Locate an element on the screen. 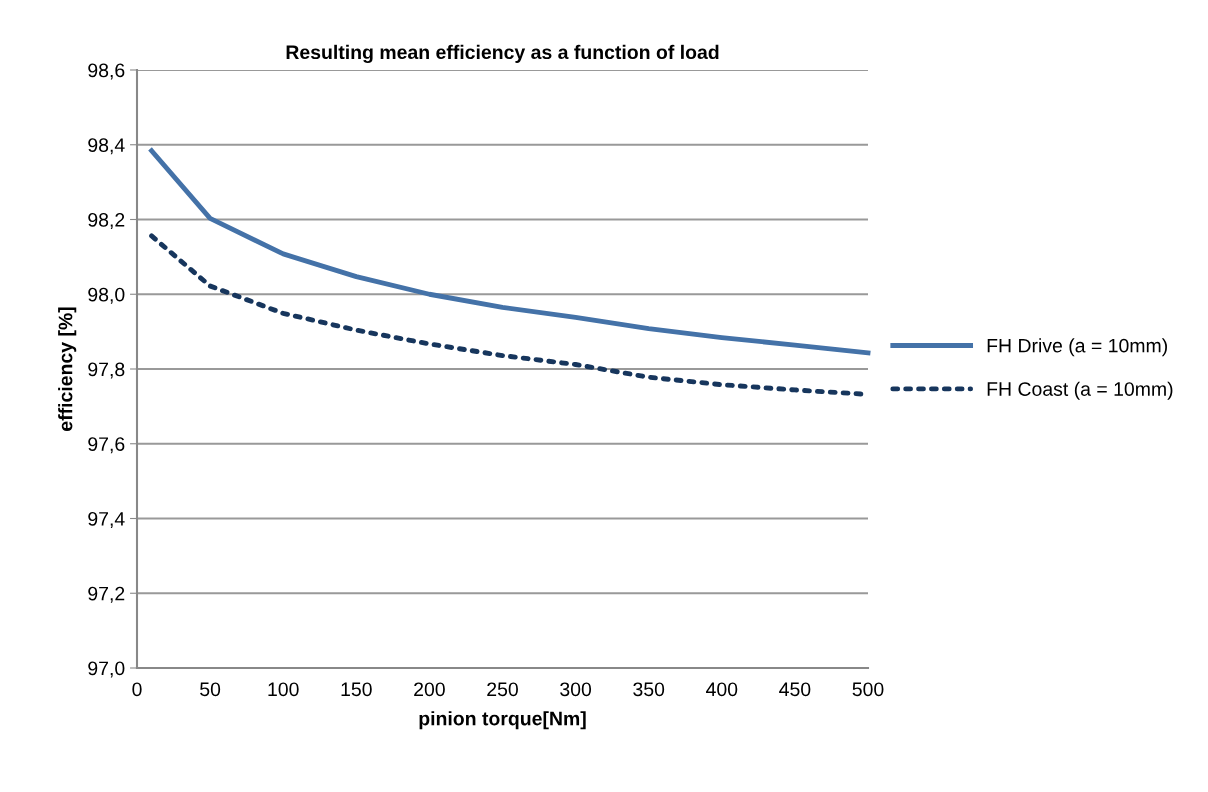 The height and width of the screenshot is (792, 1208). x-tick-label: 450 is located at coordinates (795, 689).